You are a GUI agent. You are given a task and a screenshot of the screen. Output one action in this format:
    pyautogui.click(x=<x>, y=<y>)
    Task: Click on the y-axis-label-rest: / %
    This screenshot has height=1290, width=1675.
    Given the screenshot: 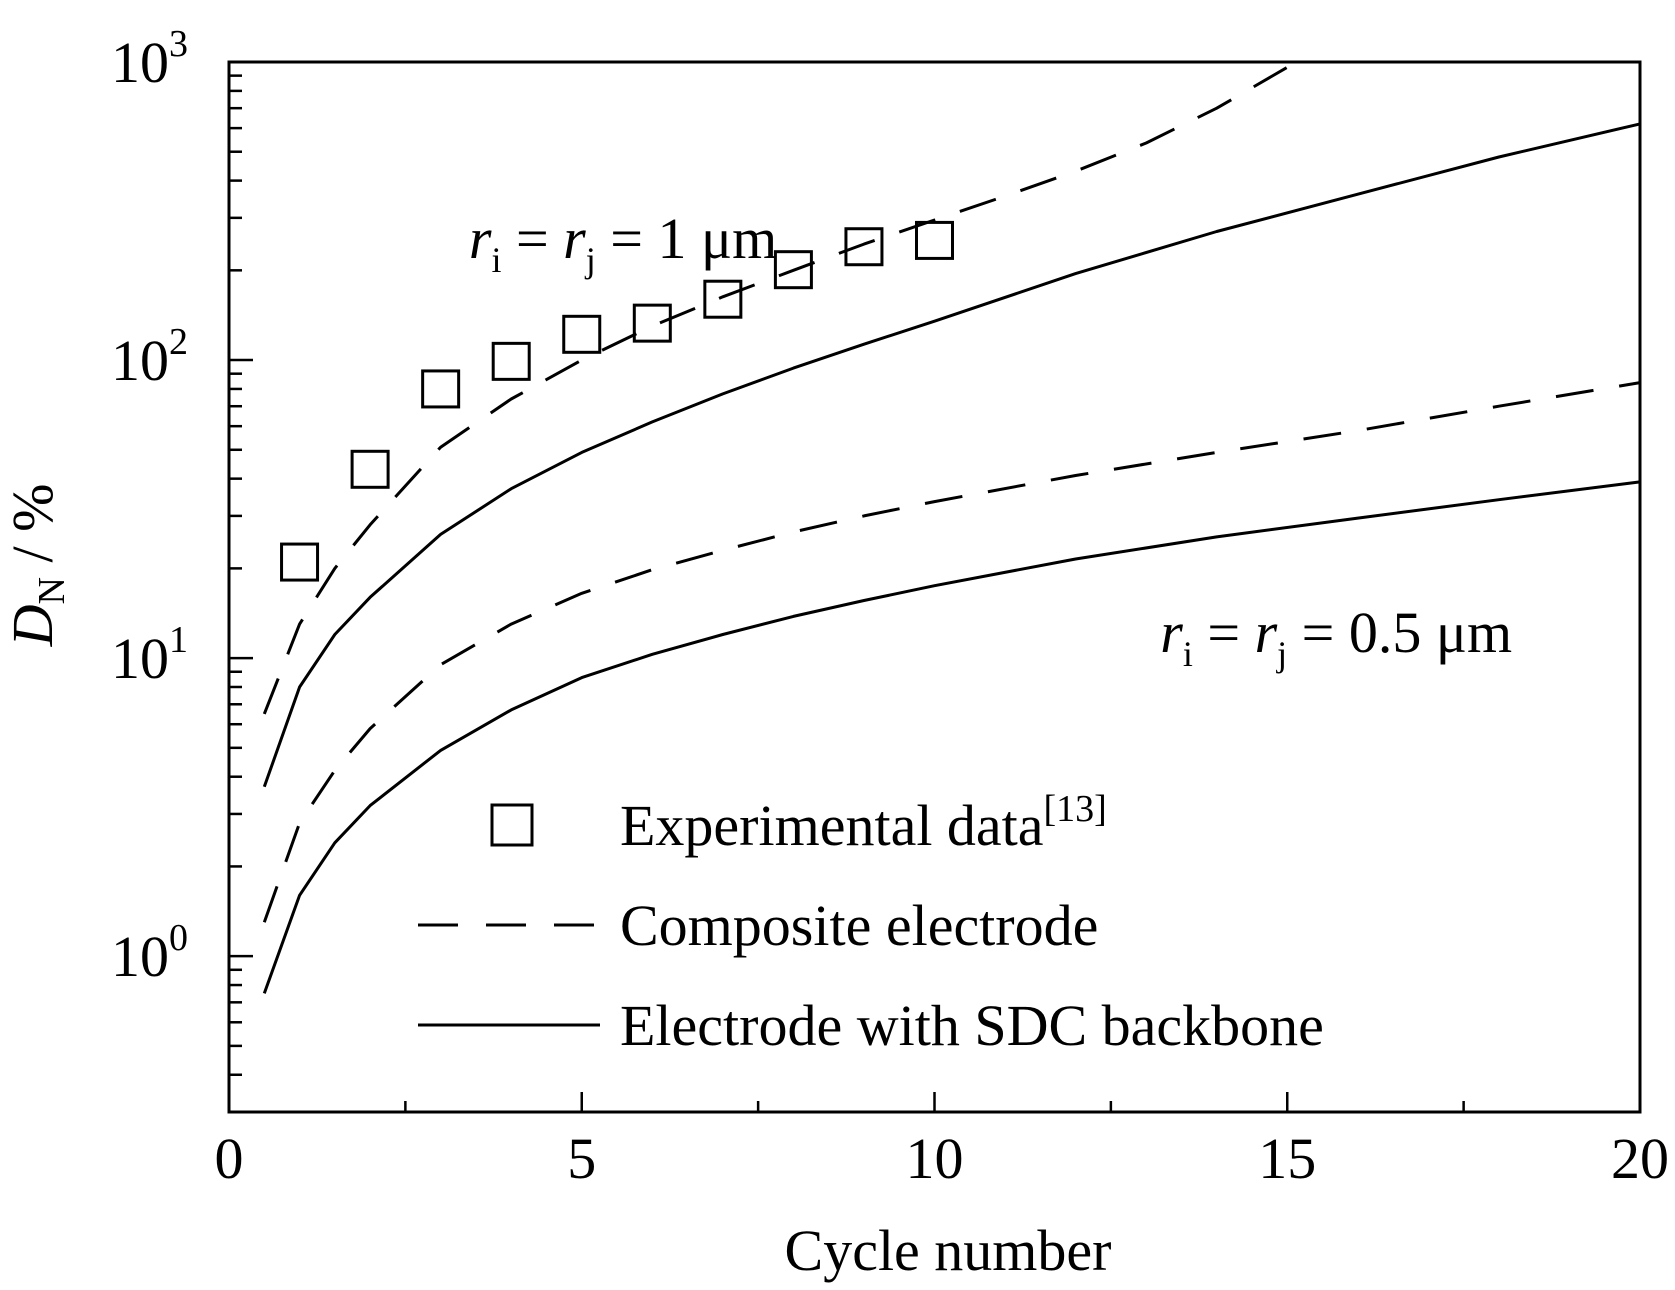 What is the action you would take?
    pyautogui.click(x=32, y=530)
    